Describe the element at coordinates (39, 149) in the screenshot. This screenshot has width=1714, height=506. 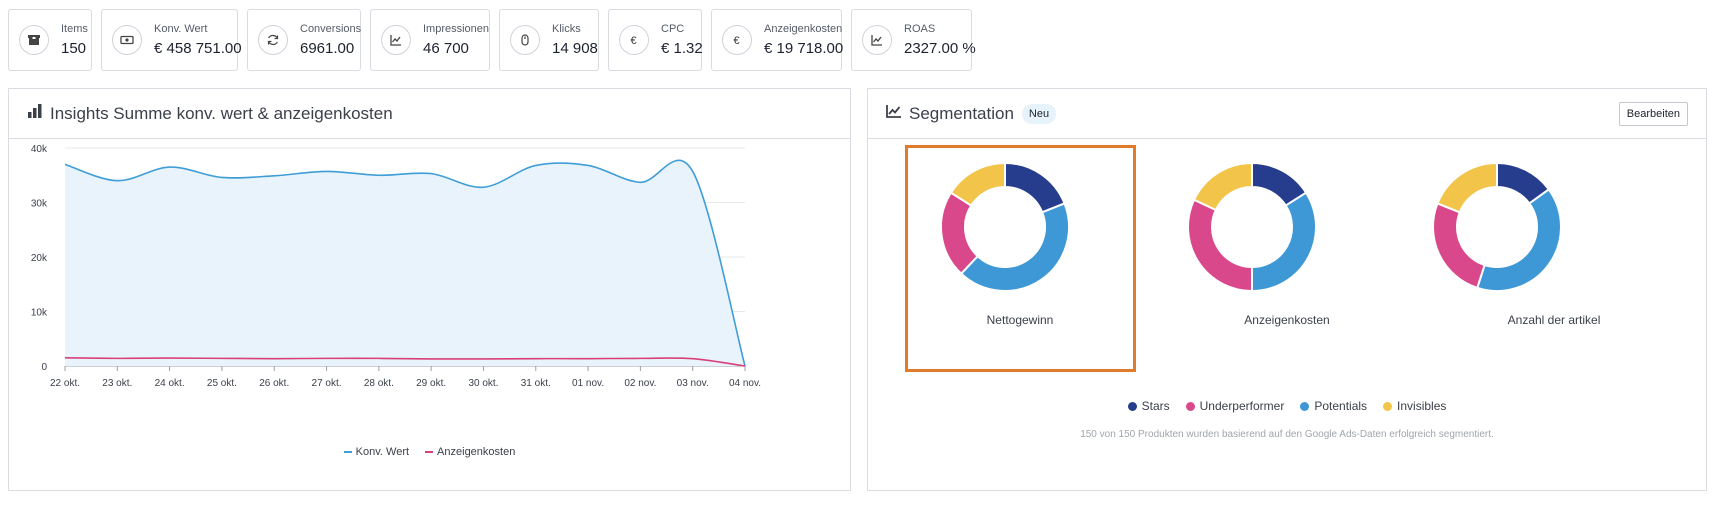
I see `y-tick-label: 40k` at that location.